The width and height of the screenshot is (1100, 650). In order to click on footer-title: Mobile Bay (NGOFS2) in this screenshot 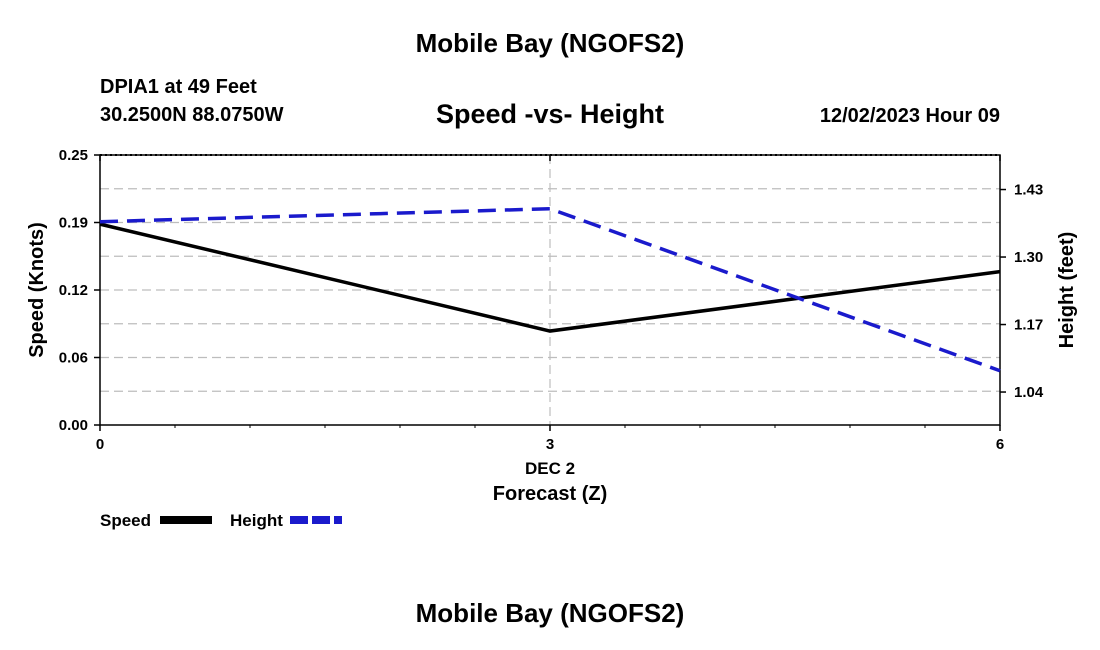, I will do `click(550, 613)`.